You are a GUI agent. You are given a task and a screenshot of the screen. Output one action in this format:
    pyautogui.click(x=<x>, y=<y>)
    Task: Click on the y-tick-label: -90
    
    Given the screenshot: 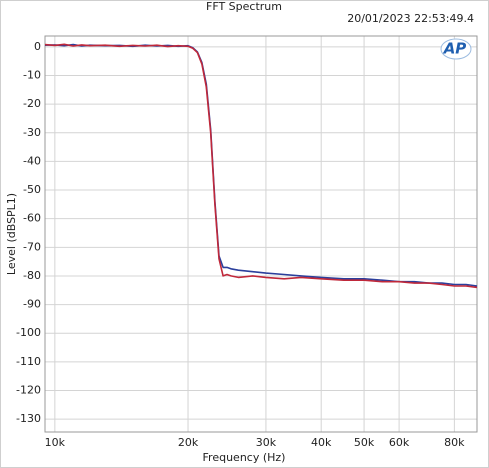 What is the action you would take?
    pyautogui.click(x=32, y=304)
    